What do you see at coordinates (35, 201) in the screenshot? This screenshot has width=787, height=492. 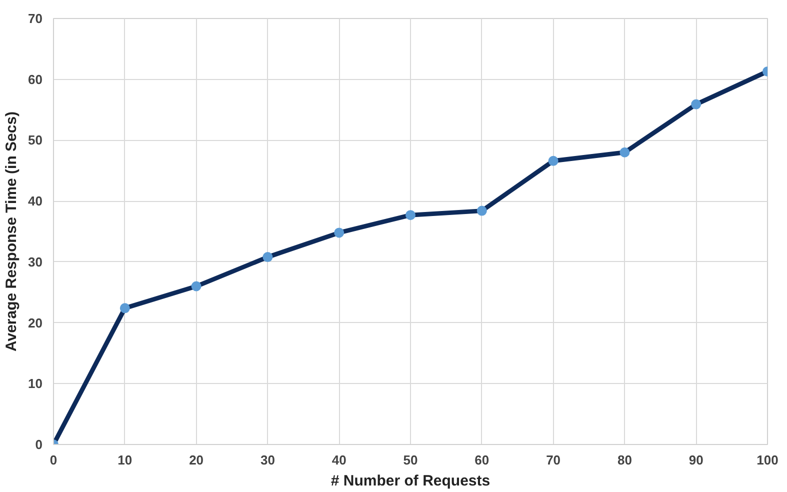 I see `y-tick-label: 40` at bounding box center [35, 201].